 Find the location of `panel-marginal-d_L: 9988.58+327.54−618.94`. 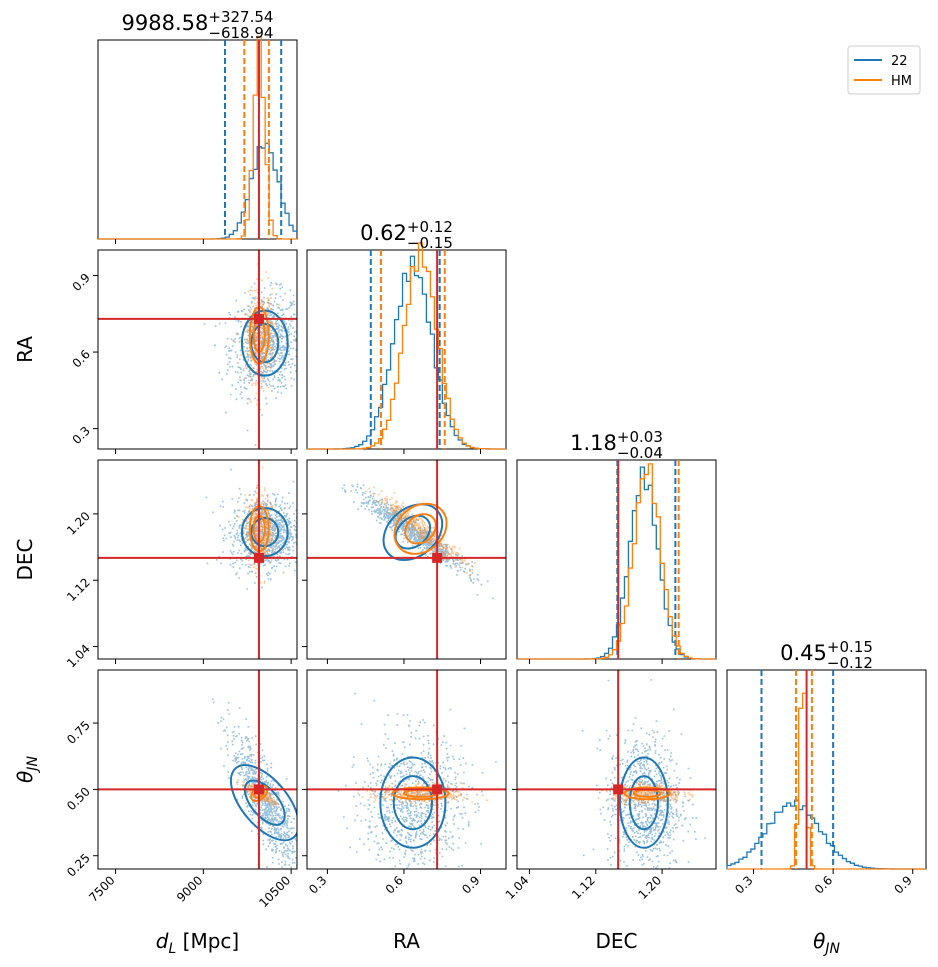

panel-marginal-d_L: 9988.58+327.54−618.94 is located at coordinates (197, 124).